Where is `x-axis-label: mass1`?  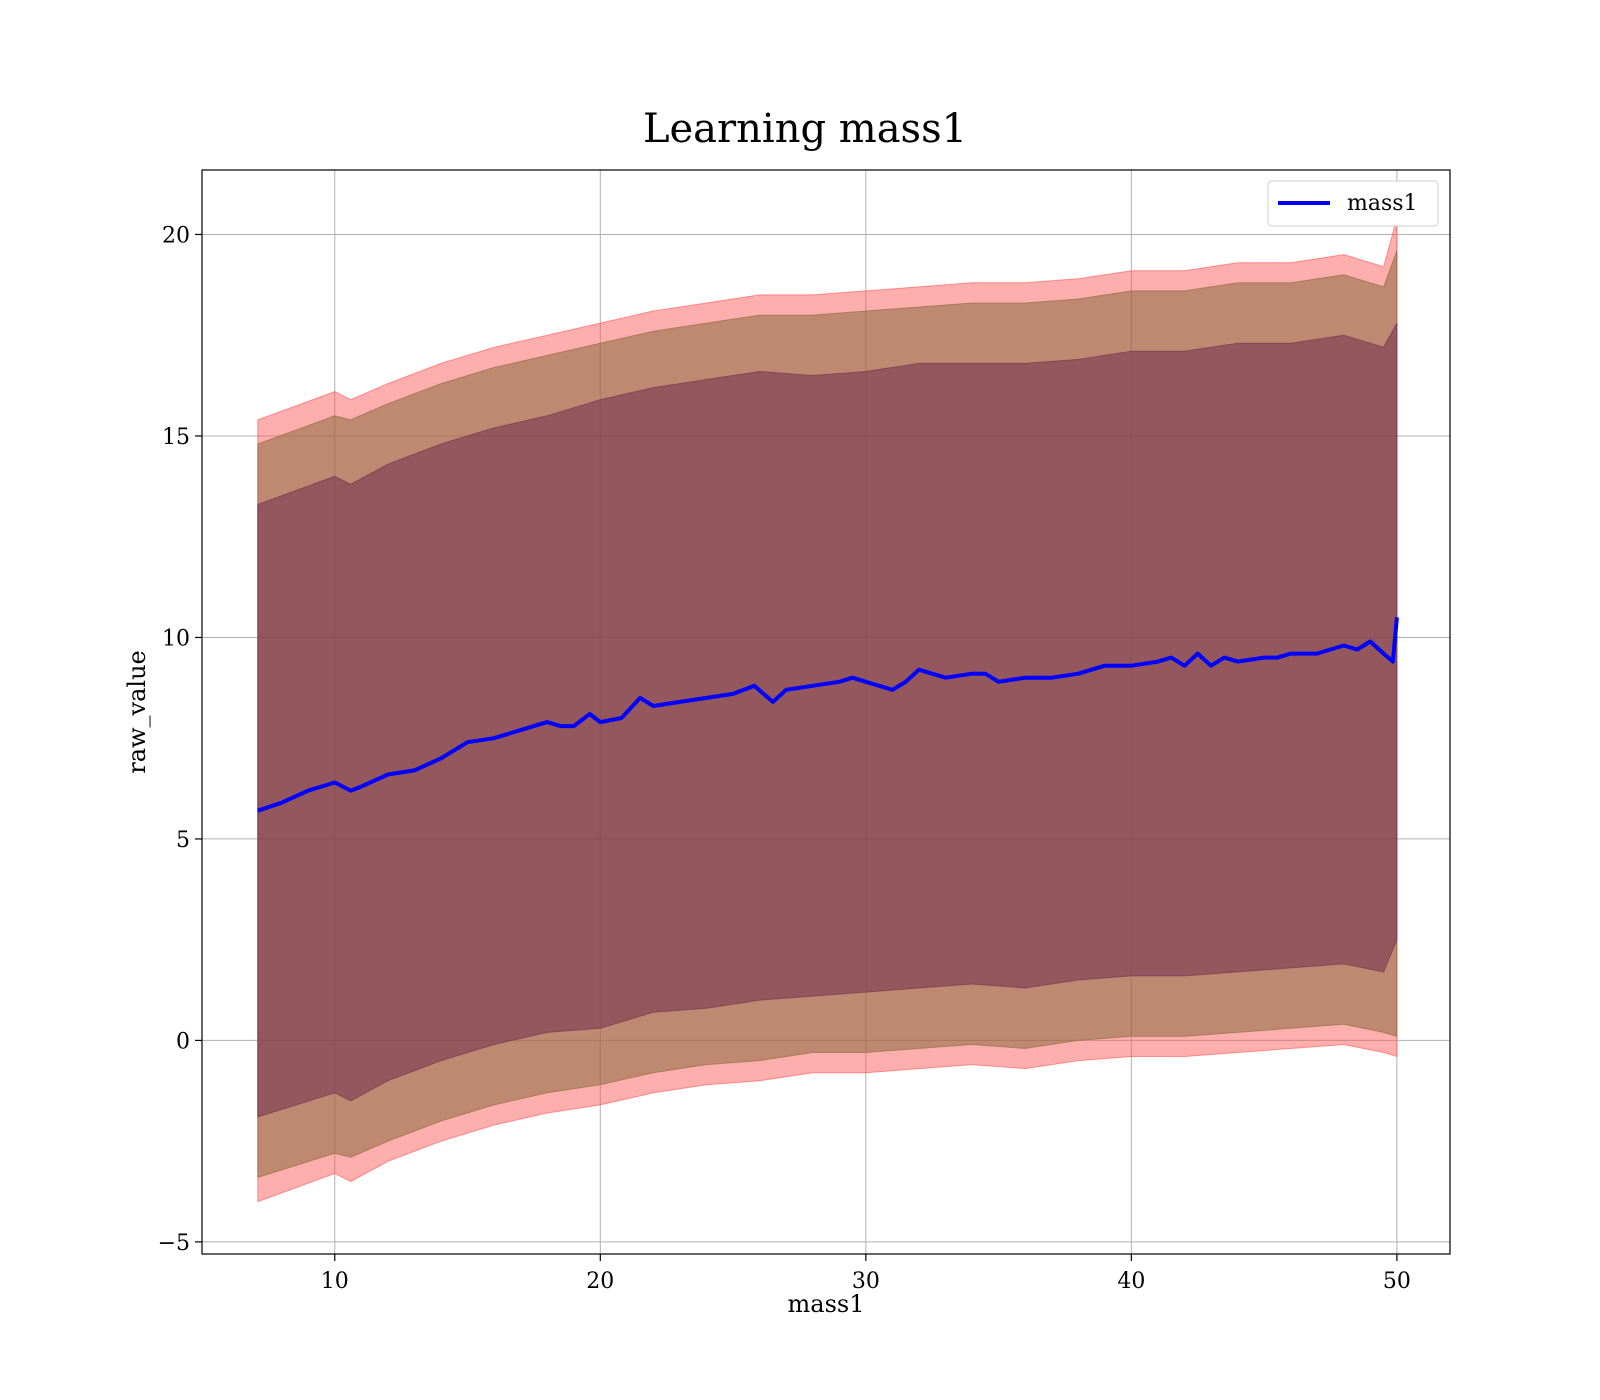
x-axis-label: mass1 is located at coordinates (826, 1304).